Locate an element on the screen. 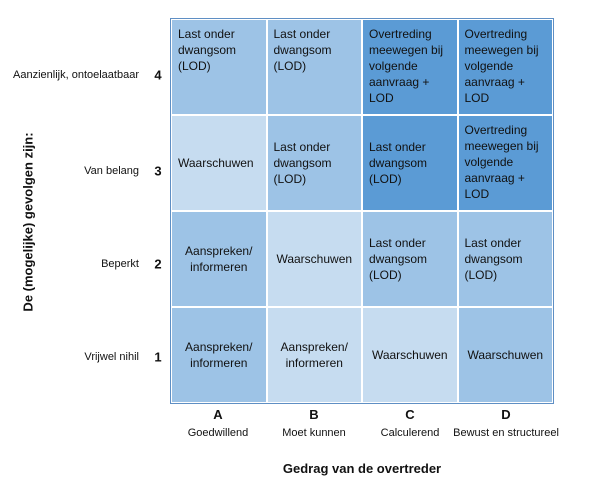 The width and height of the screenshot is (612, 501). matrix-cell-2c: Last onder dwangsom (LOD) is located at coordinates (410, 259).